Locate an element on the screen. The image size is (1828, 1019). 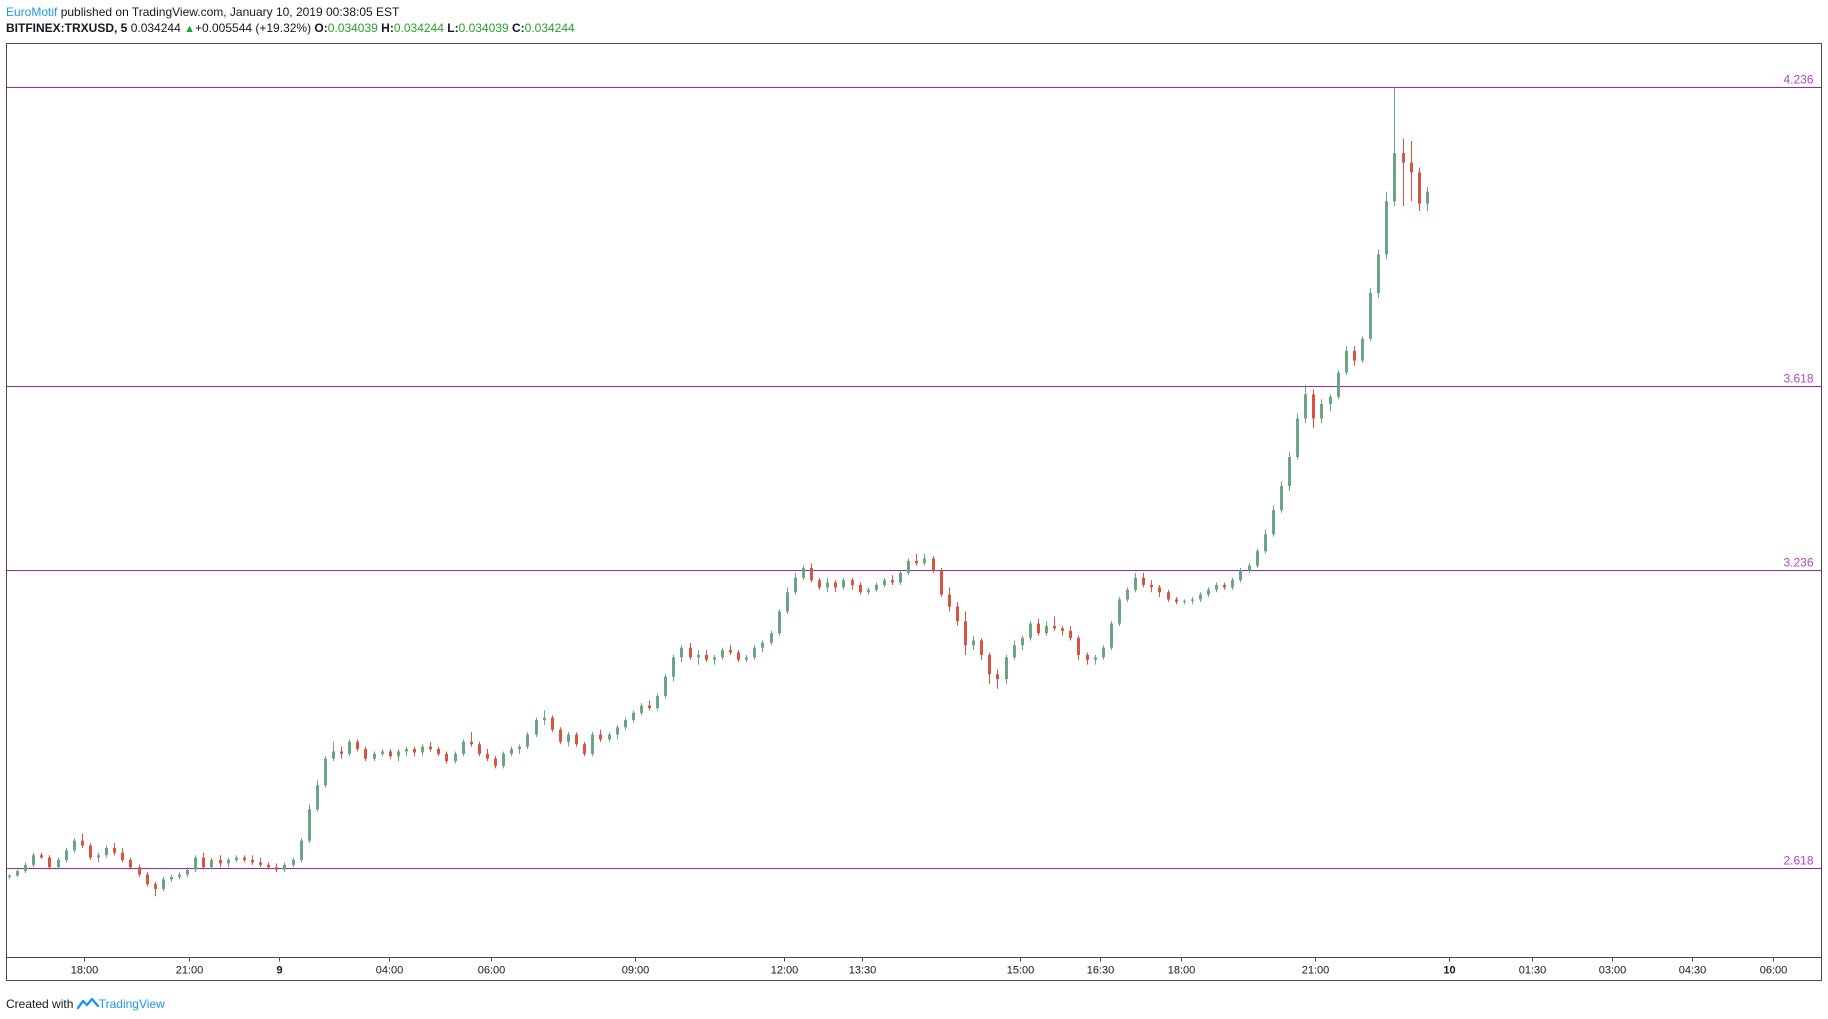
created-with-text: Created with is located at coordinates (40, 1004).